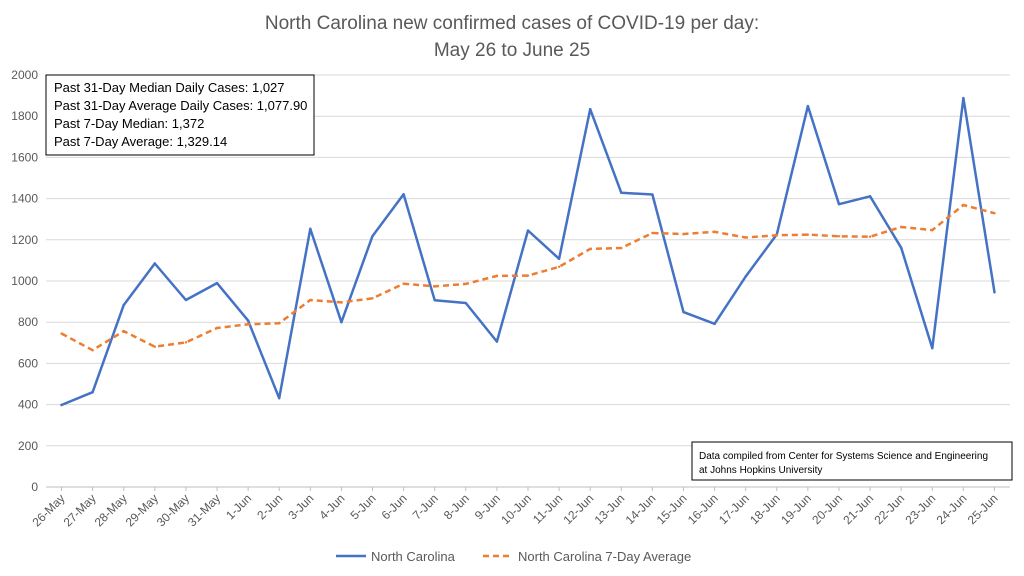  Describe the element at coordinates (24, 240) in the screenshot. I see `y-tick-label: 1200` at that location.